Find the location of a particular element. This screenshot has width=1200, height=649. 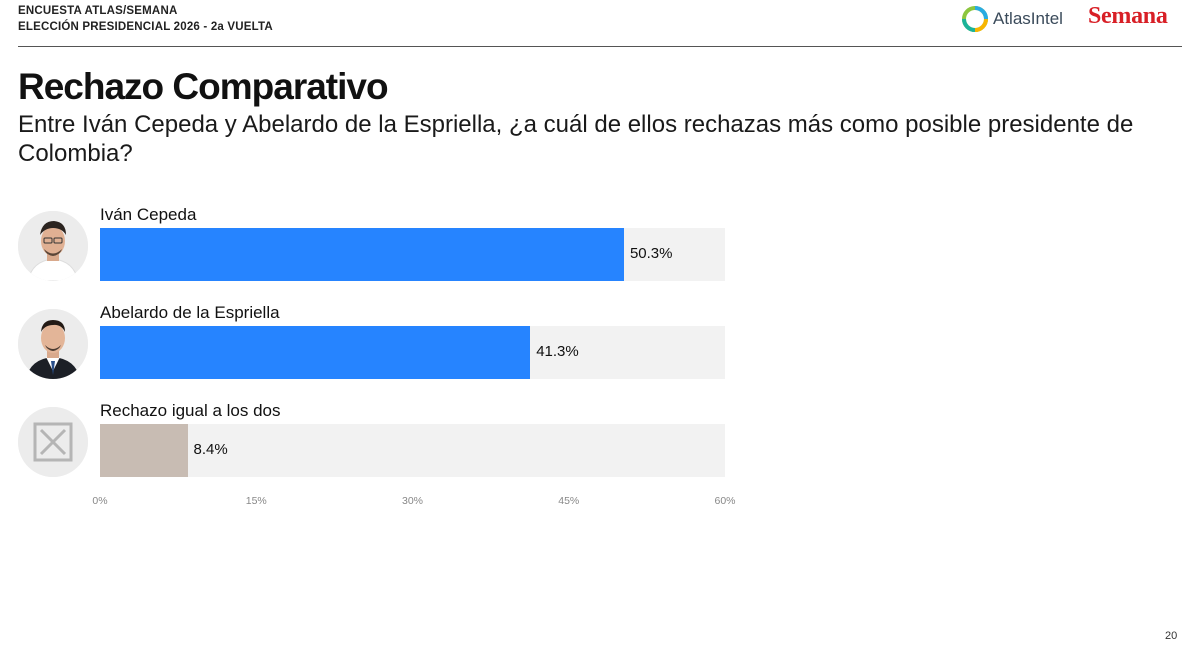

bar-row-espriella: Abelardo de la Espriella 41.3% is located at coordinates (380, 348).